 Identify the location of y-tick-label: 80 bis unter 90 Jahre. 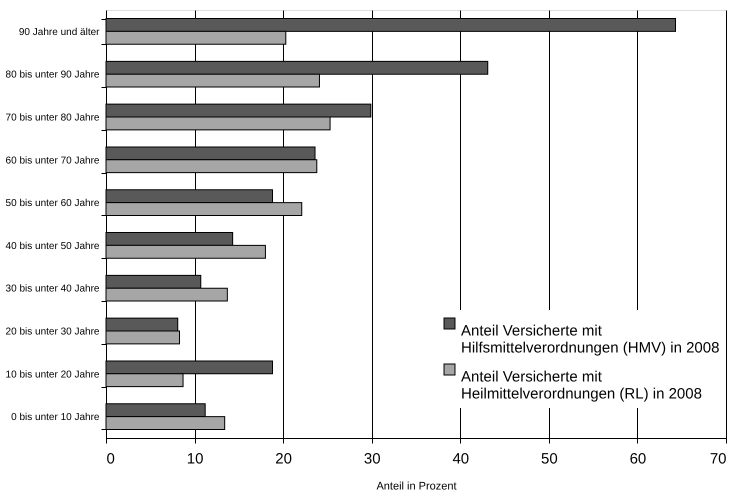
(53, 75).